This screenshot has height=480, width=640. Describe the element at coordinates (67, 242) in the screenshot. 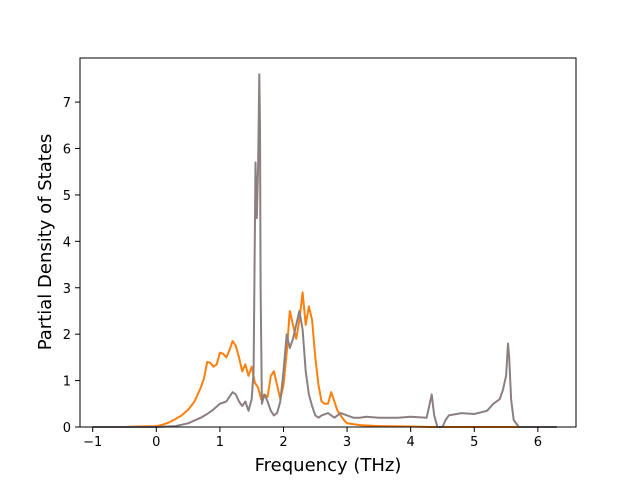

I see `y-tick-label: 4` at that location.